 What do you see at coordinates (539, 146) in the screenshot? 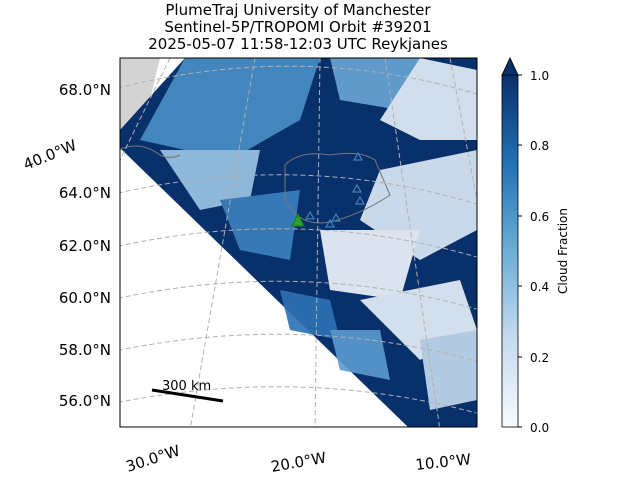
I see `colorbar-tick: 0.8` at bounding box center [539, 146].